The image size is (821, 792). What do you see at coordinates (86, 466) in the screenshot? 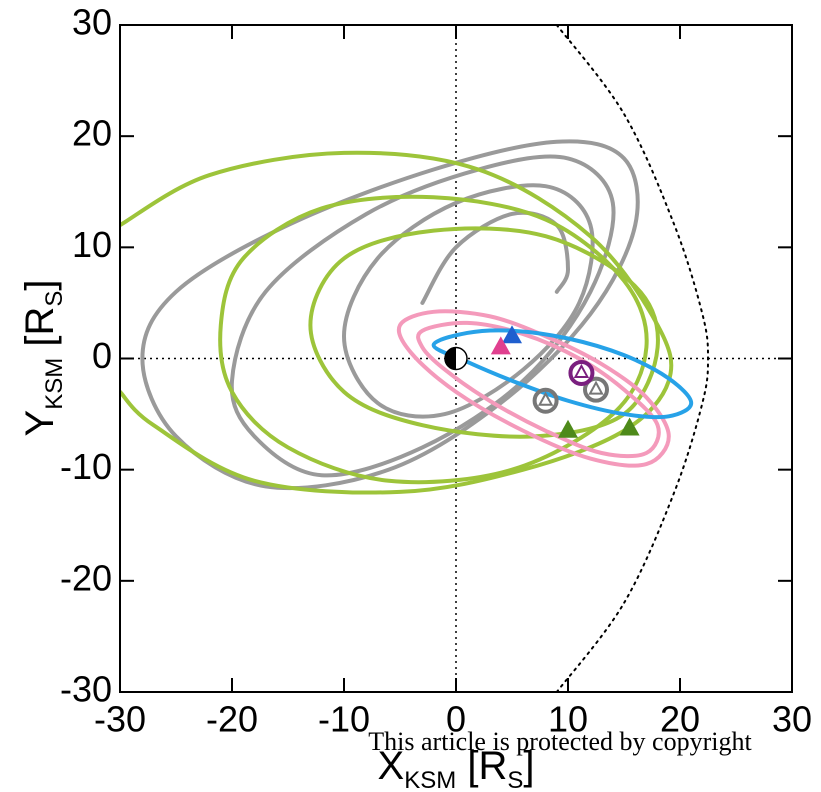
I see `y-tick-label: -10` at bounding box center [86, 466].